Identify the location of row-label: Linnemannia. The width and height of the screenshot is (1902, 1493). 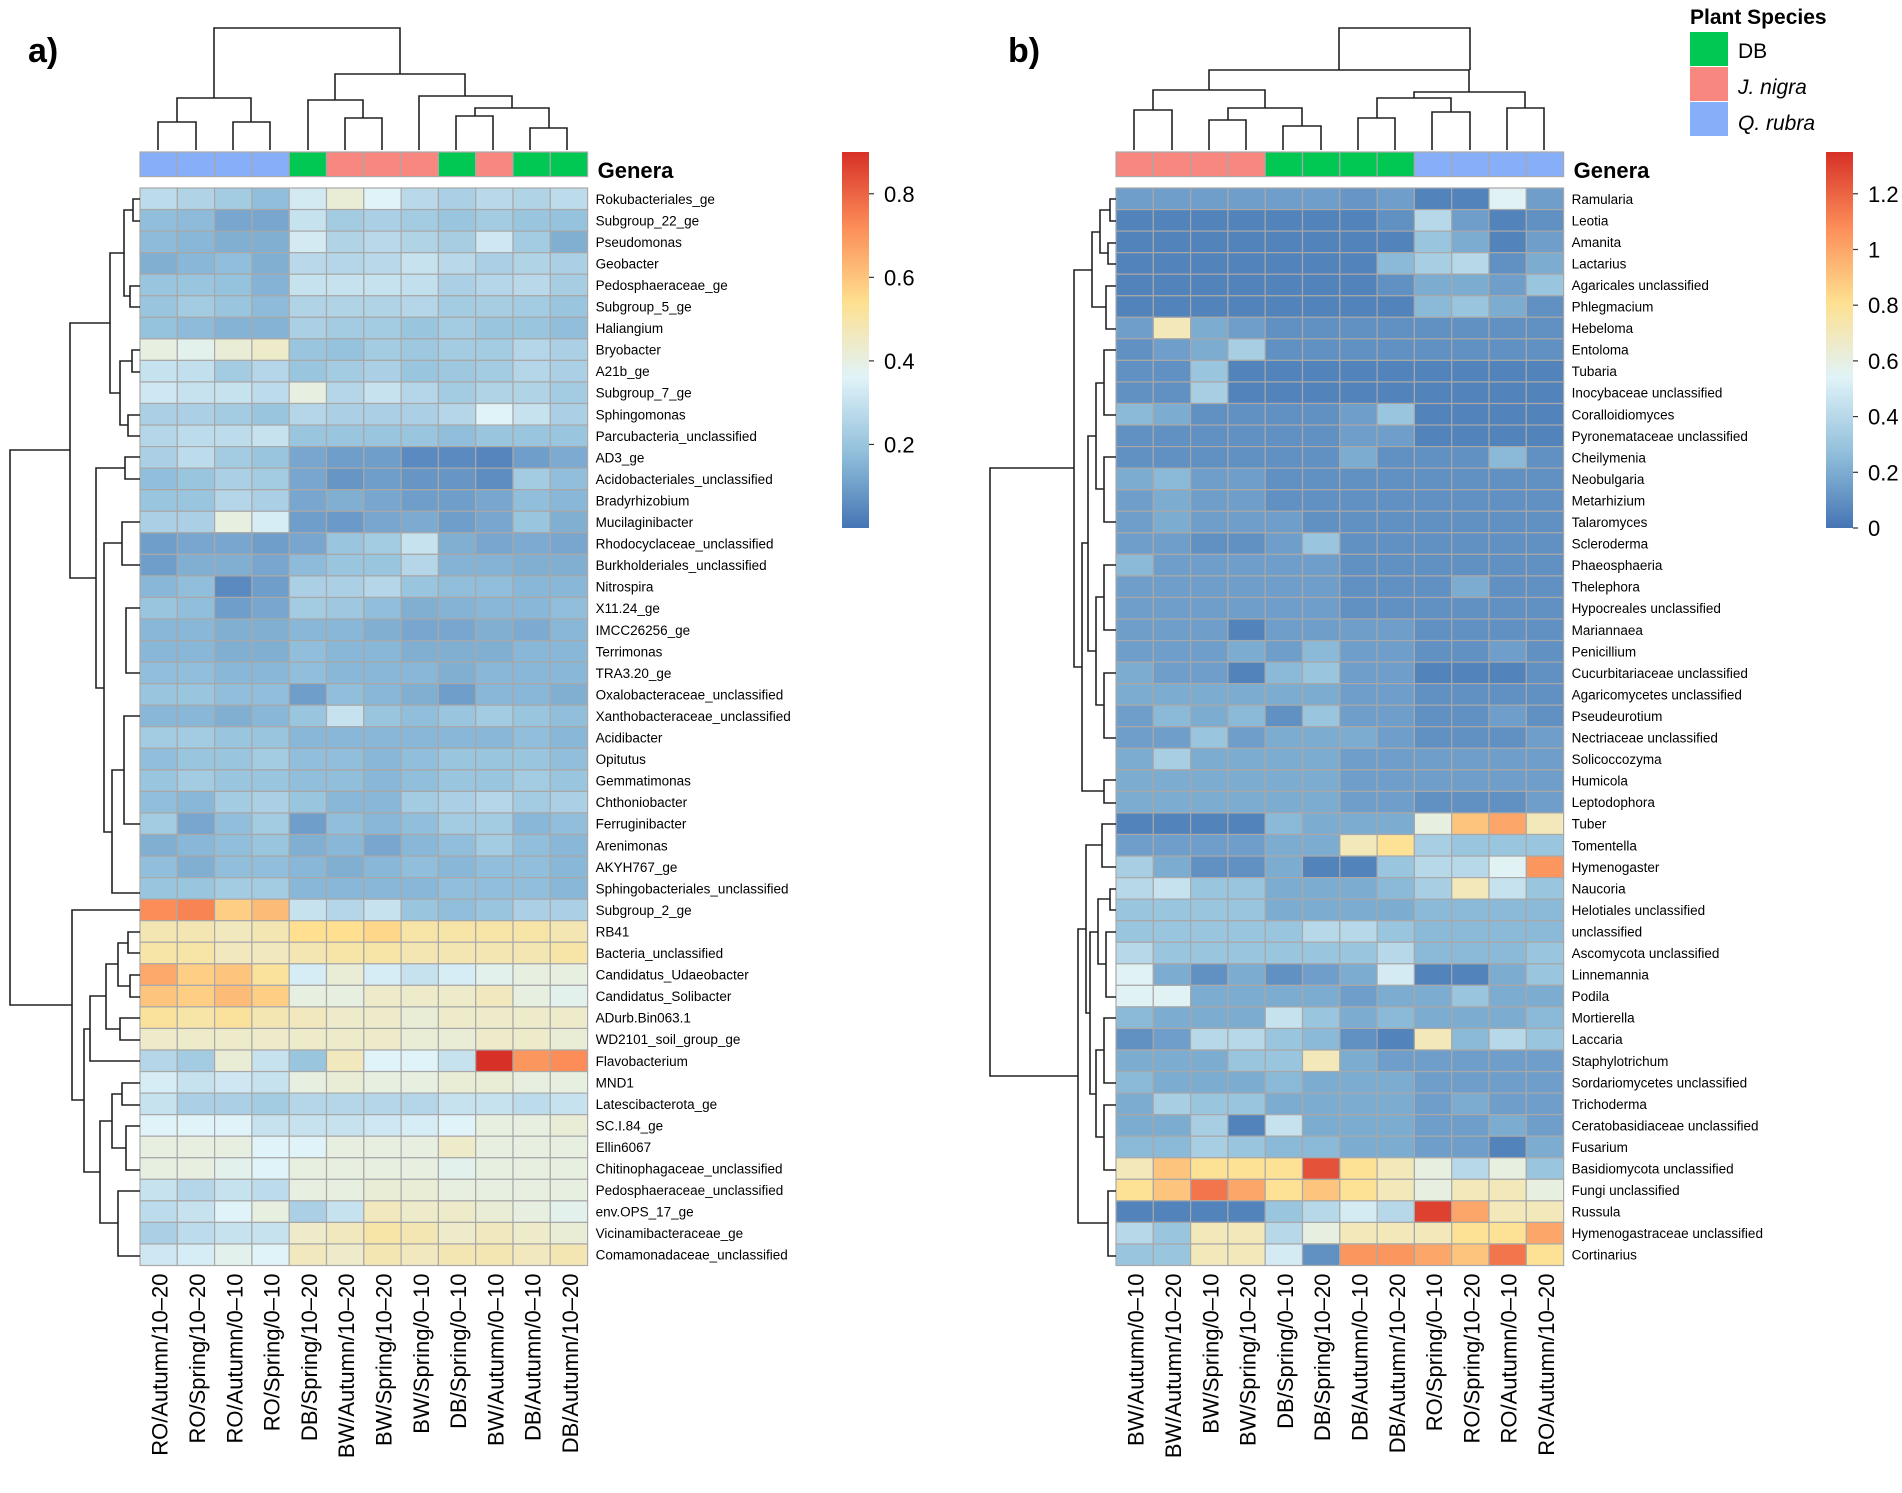
(1611, 975).